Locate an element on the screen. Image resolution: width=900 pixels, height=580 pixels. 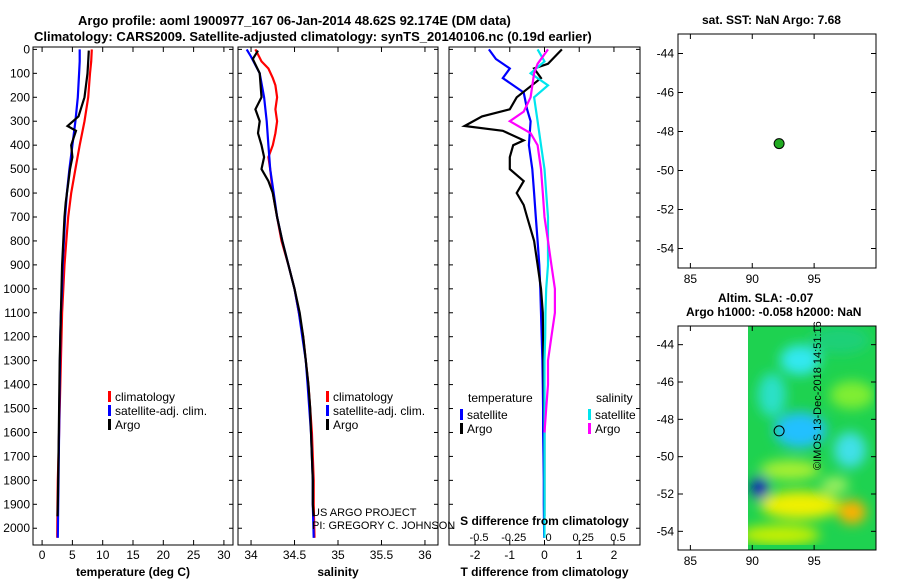
top-tick-label-2: 0 is located at coordinates (548, 538).